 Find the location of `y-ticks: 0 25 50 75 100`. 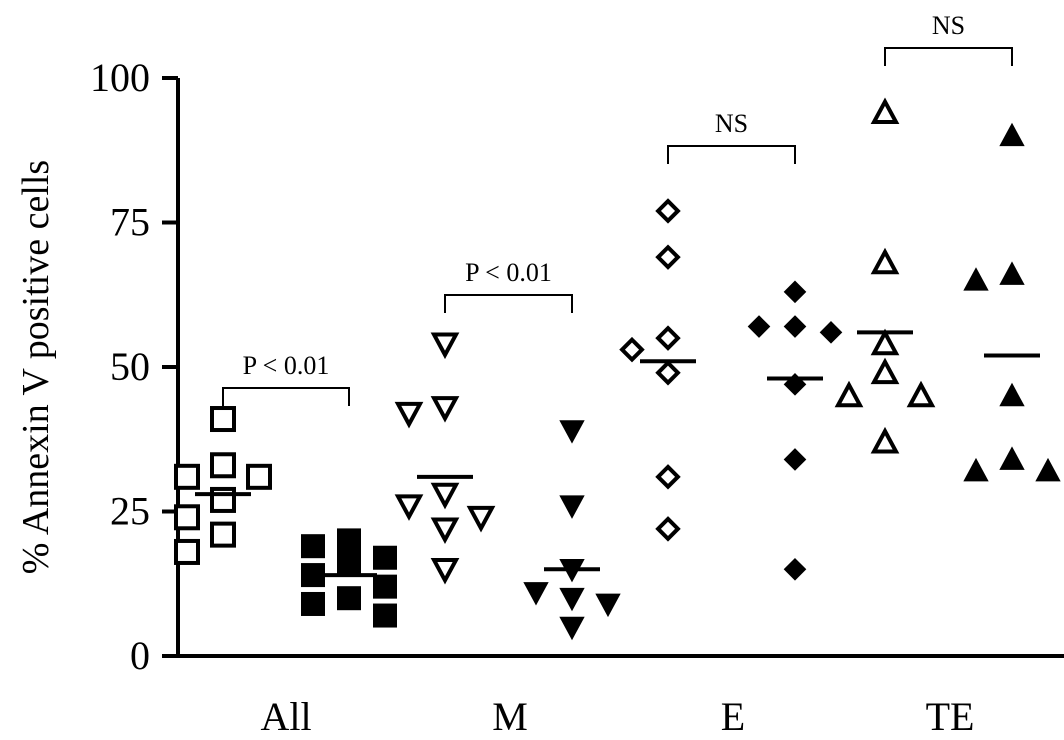

y-ticks: 0 25 50 75 100 is located at coordinates (134, 366).